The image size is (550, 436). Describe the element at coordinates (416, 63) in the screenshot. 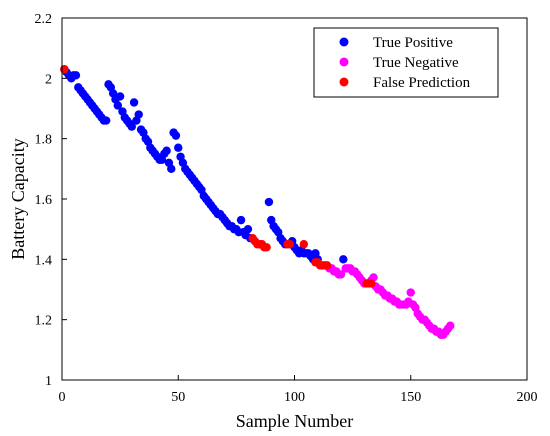

I see `legend-label-true-negative: True Negative` at that location.